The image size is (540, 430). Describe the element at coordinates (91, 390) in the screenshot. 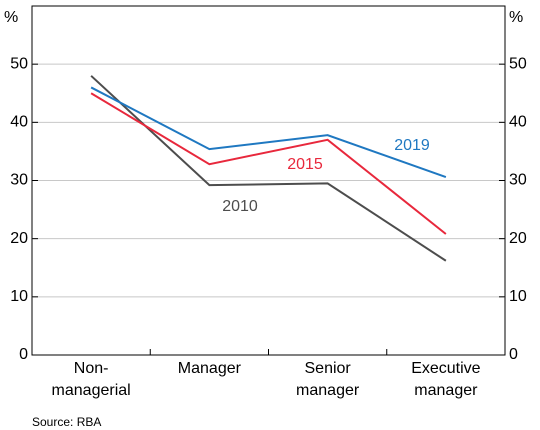

I see `x-tick-label: managerial` at that location.